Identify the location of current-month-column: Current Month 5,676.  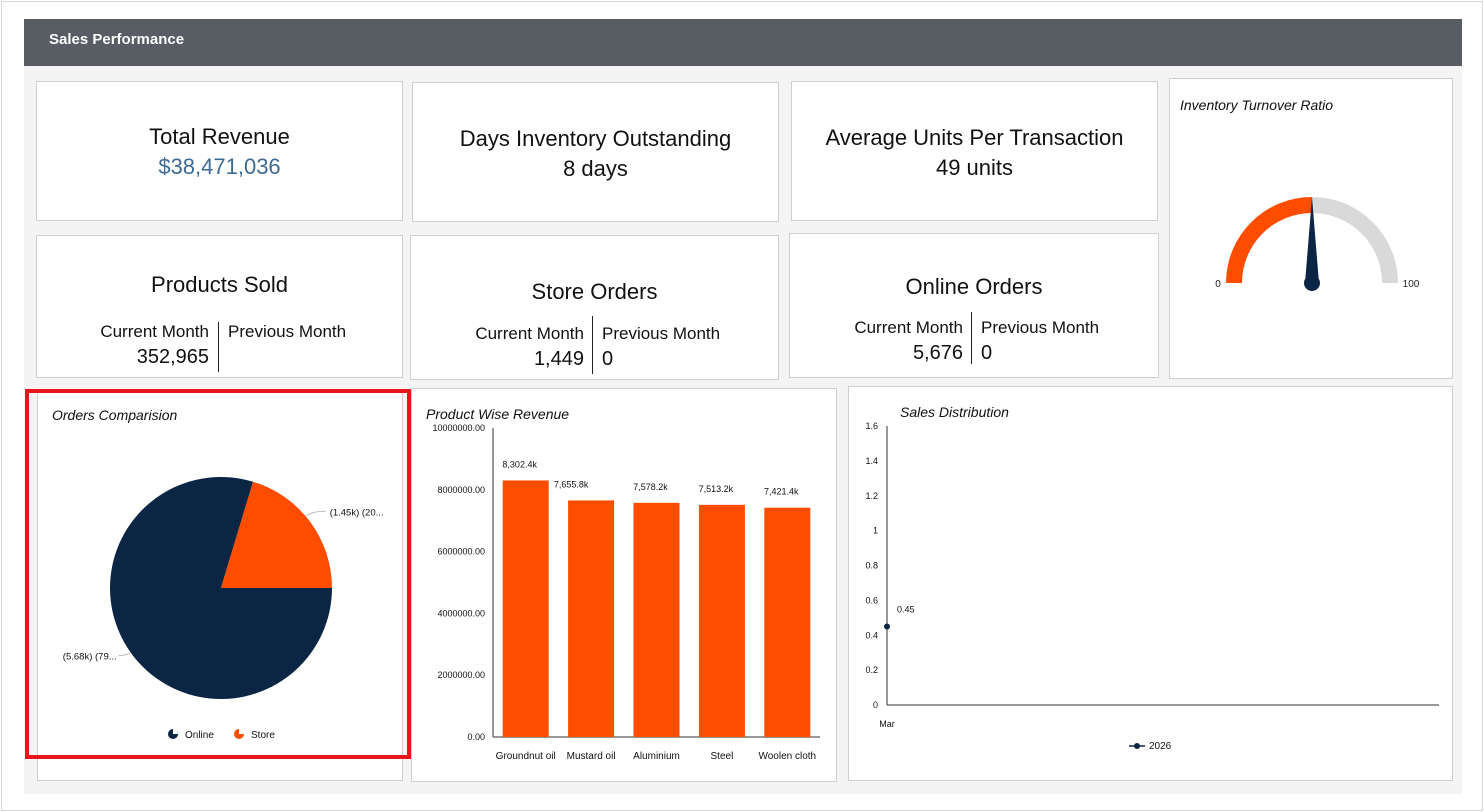
(908, 341).